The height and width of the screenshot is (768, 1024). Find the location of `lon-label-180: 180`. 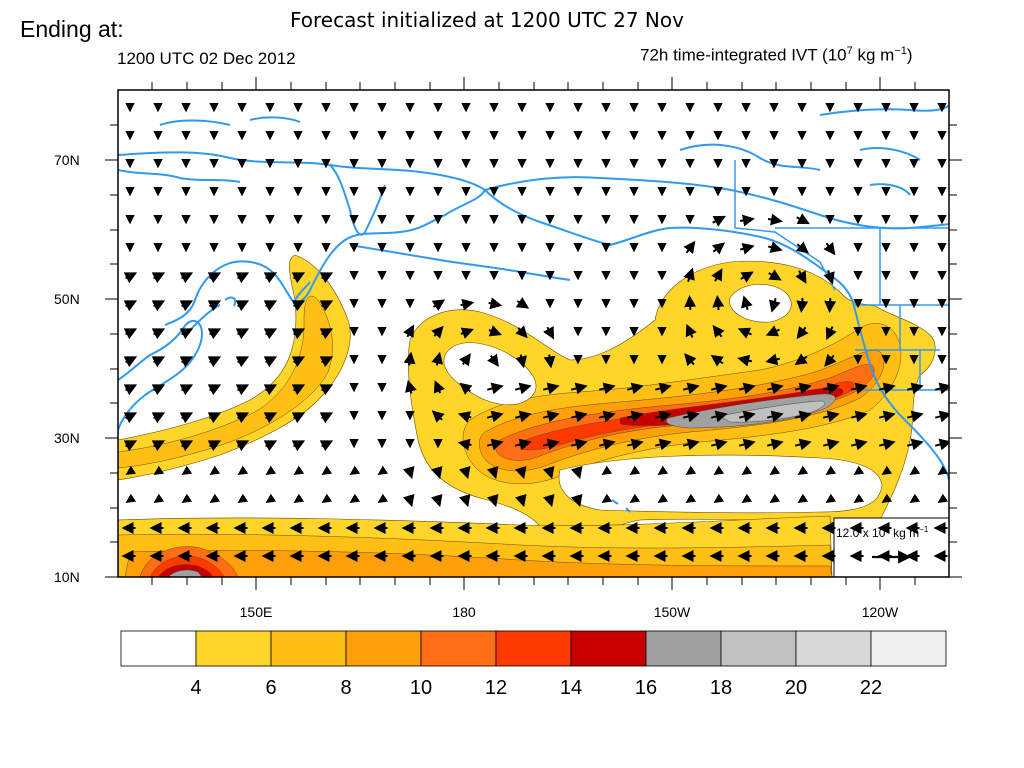

lon-label-180: 180 is located at coordinates (464, 612).